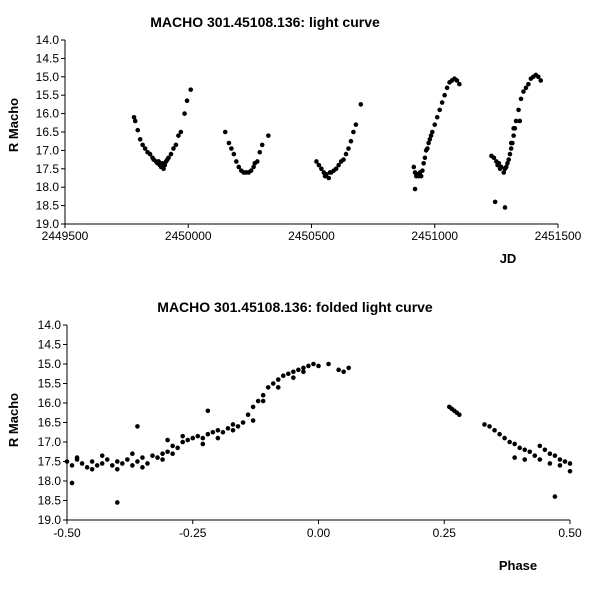 Image resolution: width=600 pixels, height=605 pixels. Describe the element at coordinates (193, 533) in the screenshot. I see `x-tick-label: -0.25` at that location.